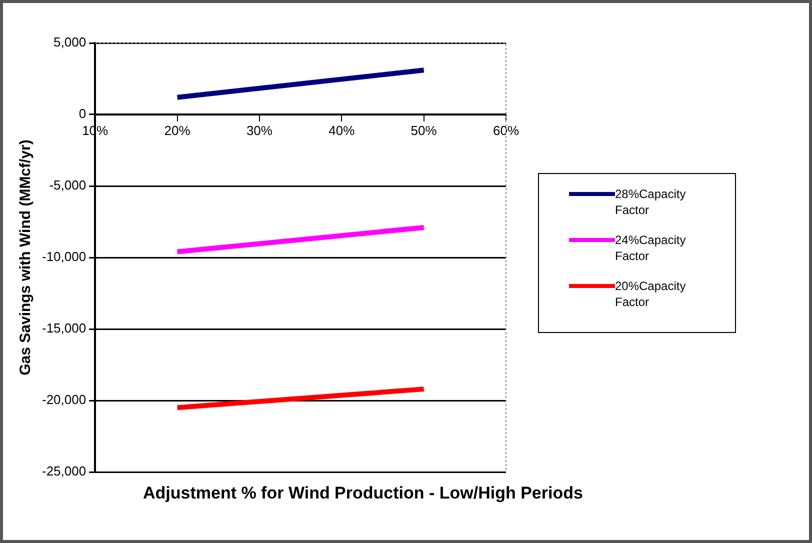 The width and height of the screenshot is (812, 543). I want to click on legend-label: 24%Capacity Factor, so click(651, 248).